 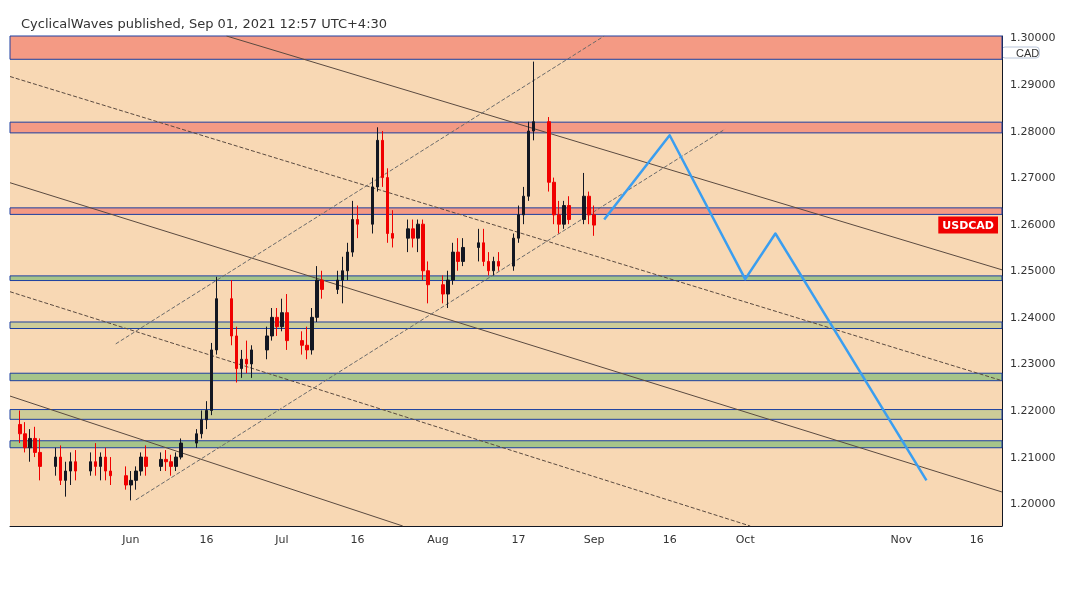 I want to click on y-tick-label: 1.30000, so click(x=1033, y=38).